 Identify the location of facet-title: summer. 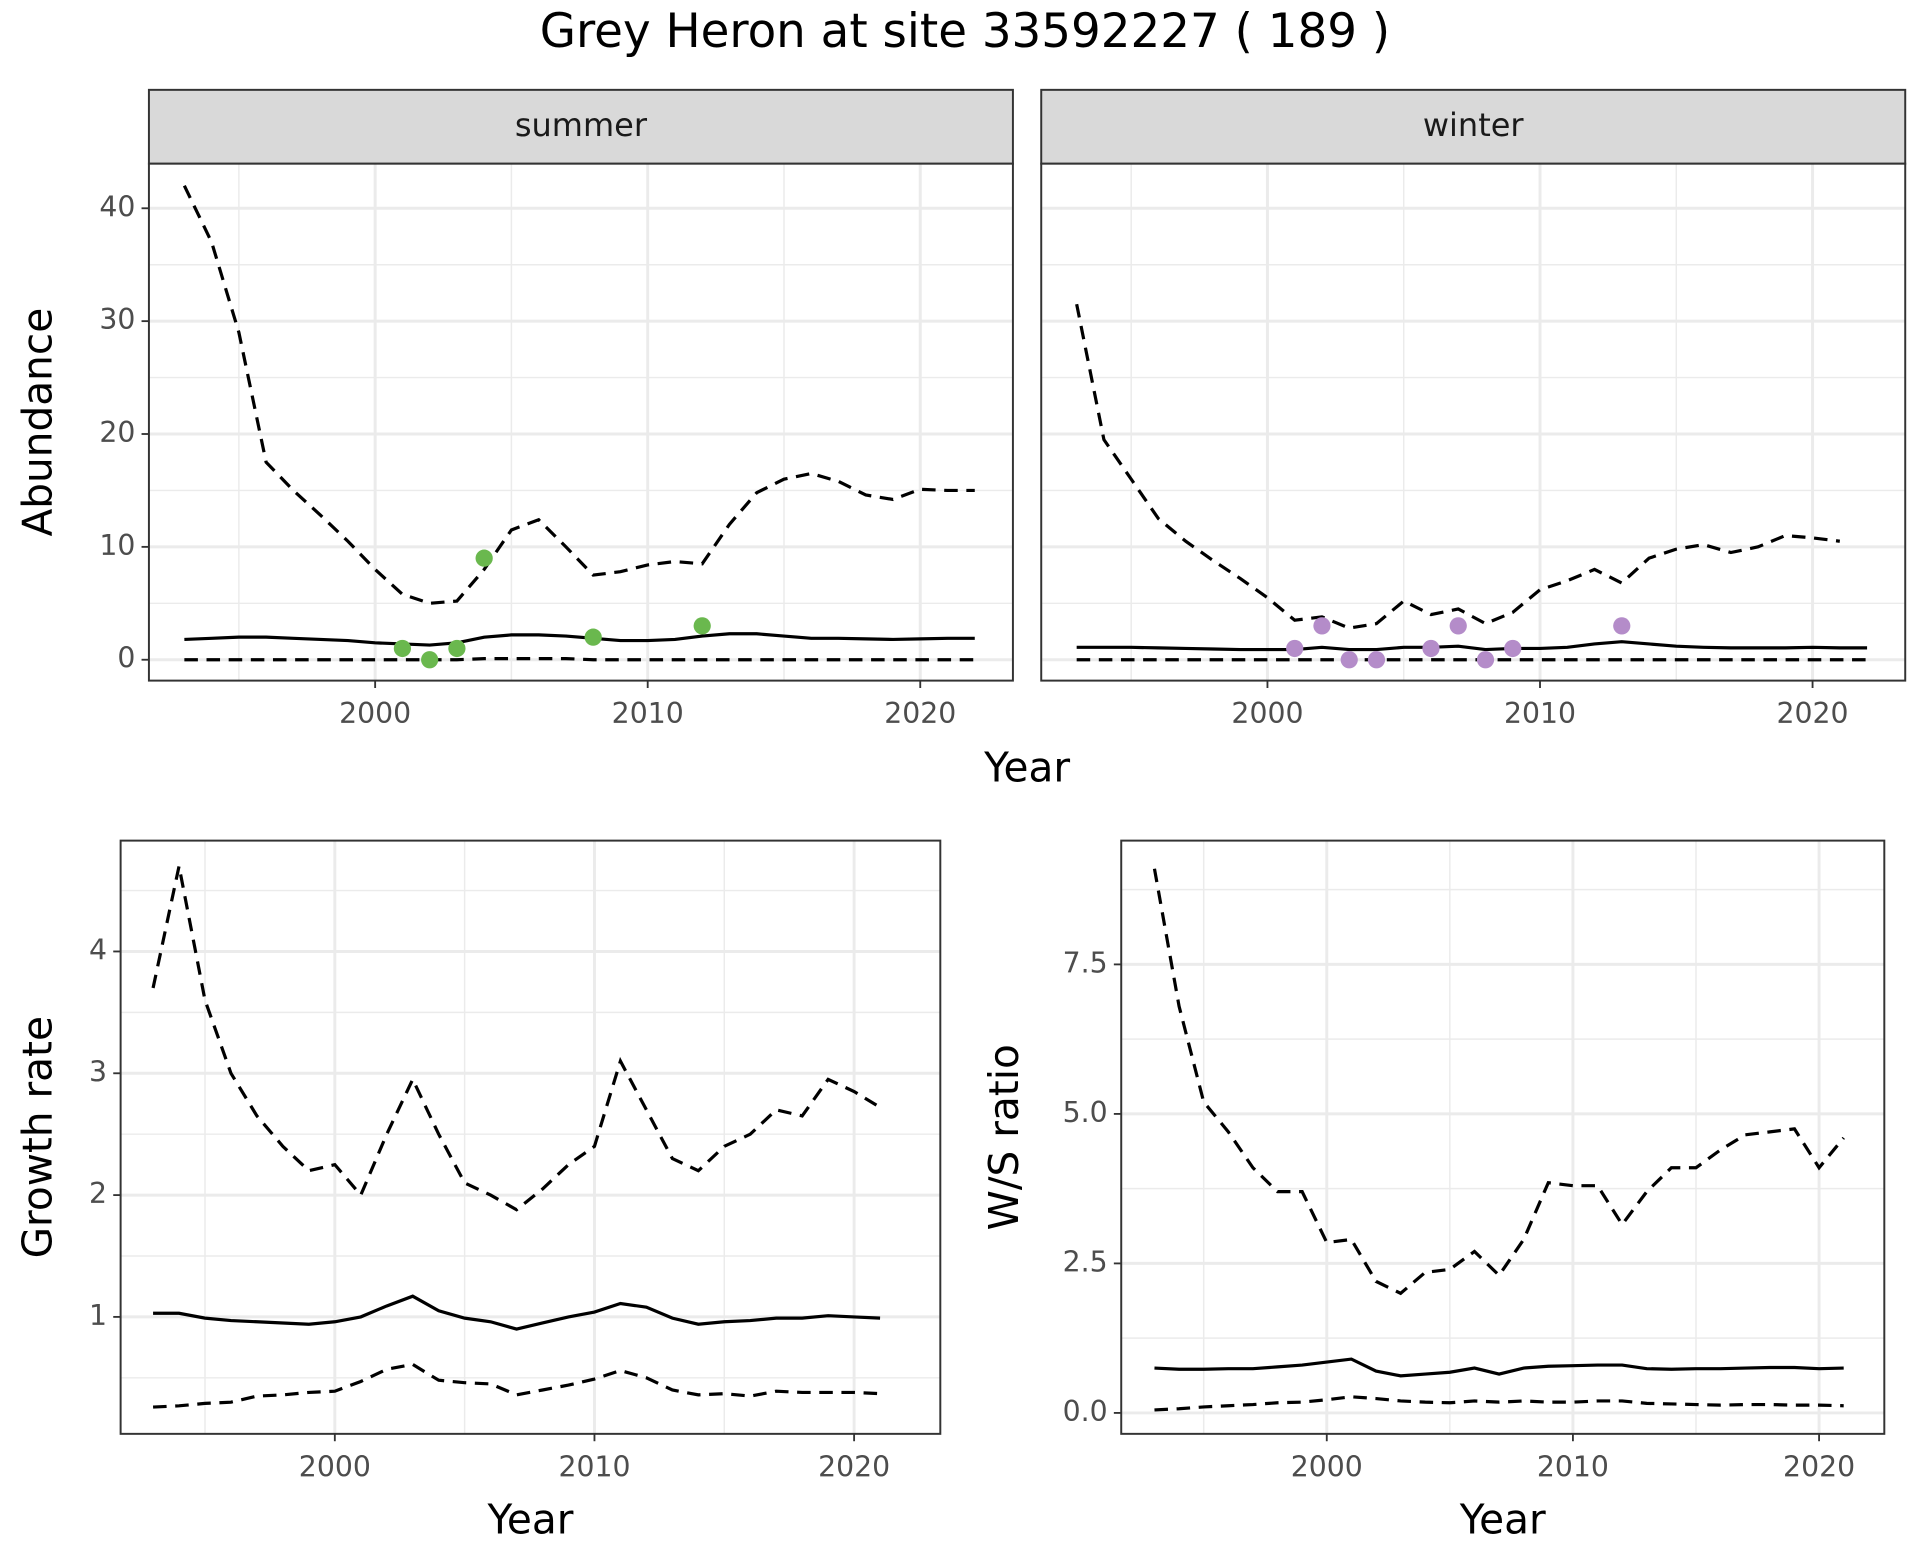
(581, 125).